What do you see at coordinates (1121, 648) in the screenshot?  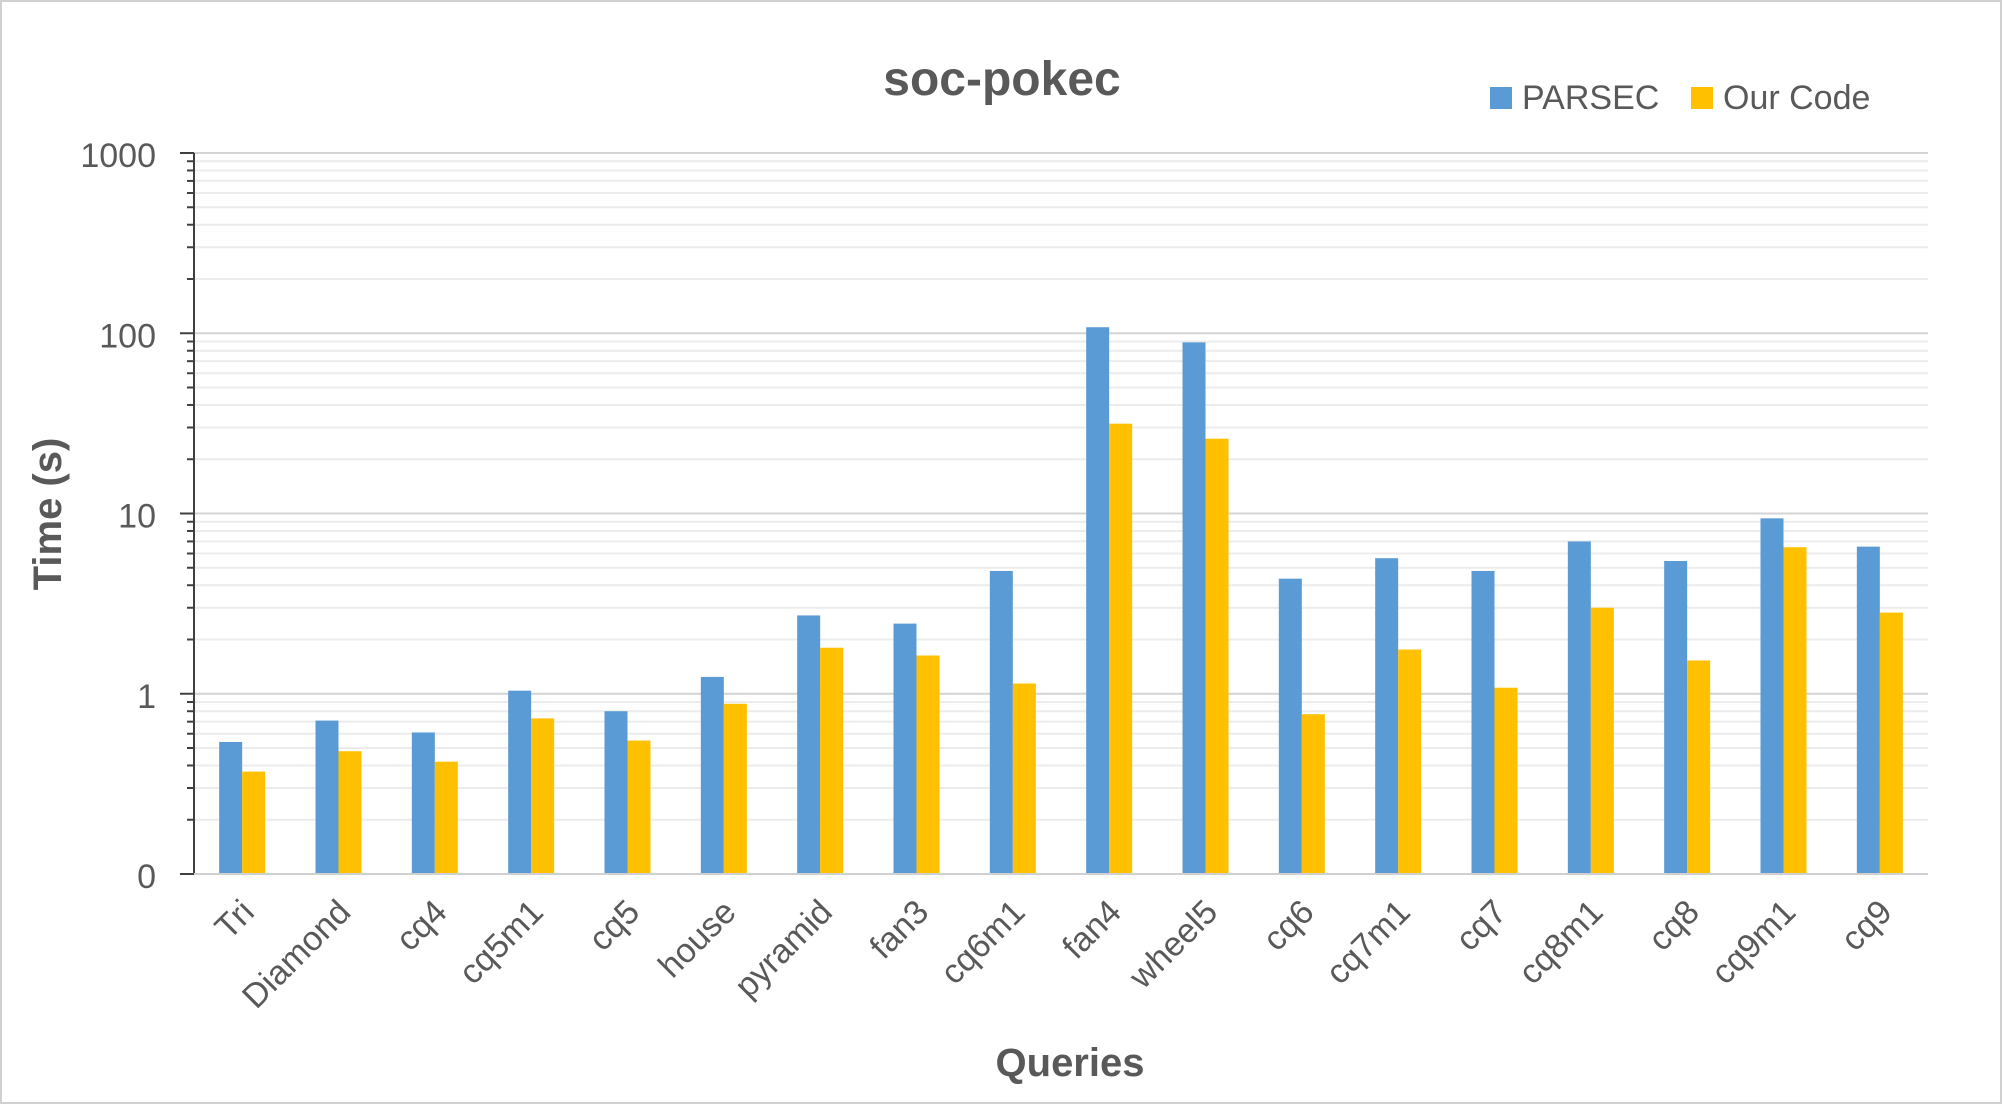 I see `bar-our-code-fan4` at bounding box center [1121, 648].